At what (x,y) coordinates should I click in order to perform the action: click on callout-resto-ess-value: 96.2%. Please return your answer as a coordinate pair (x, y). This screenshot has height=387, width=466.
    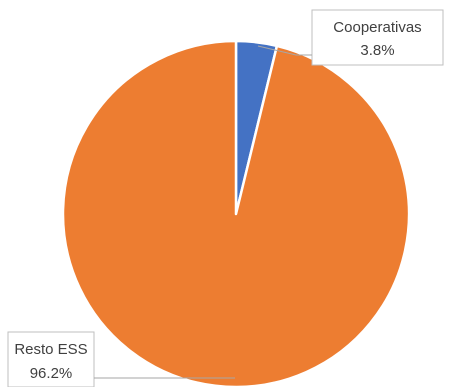
    Looking at the image, I should click on (51, 373).